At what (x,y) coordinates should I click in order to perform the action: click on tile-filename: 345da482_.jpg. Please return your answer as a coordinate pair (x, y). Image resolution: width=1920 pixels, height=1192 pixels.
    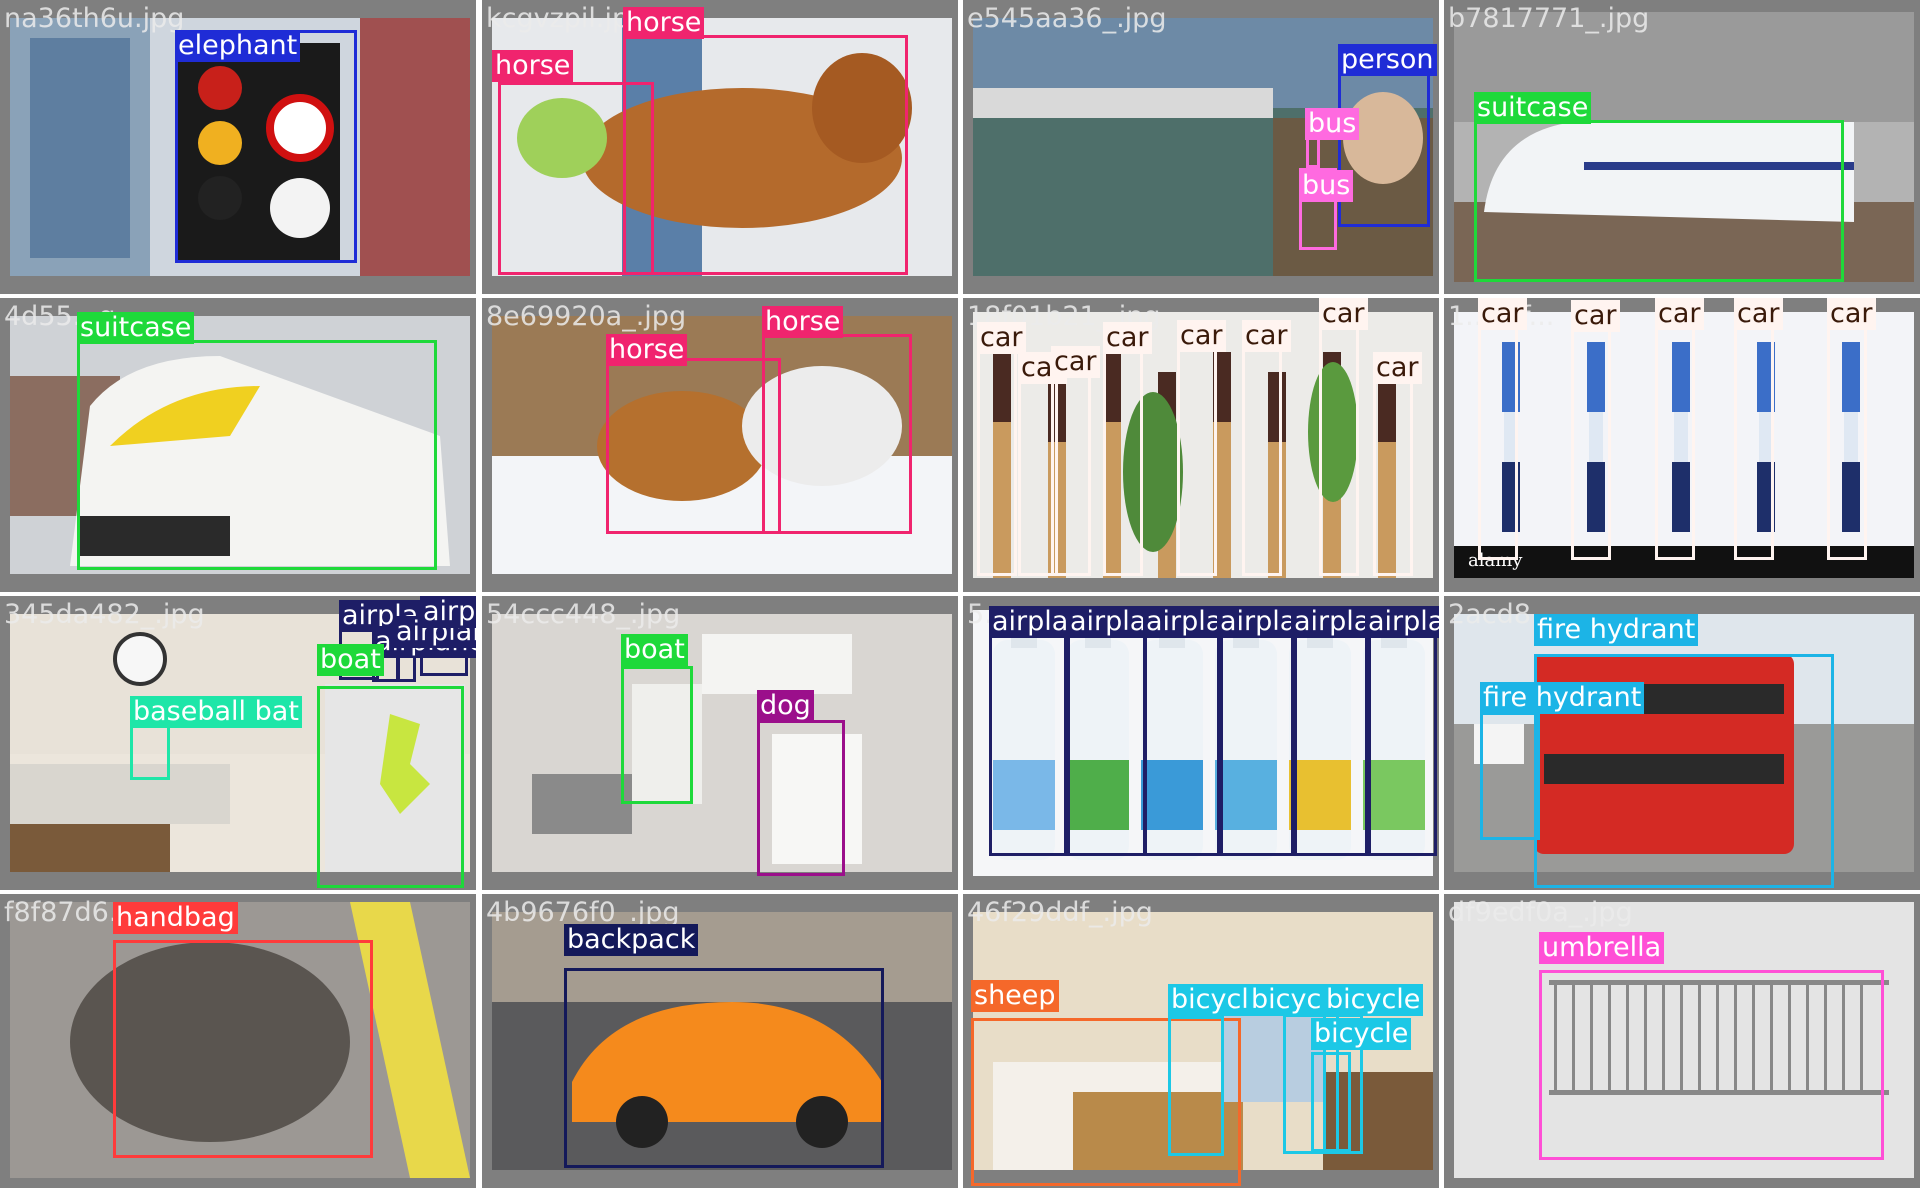
    Looking at the image, I should click on (104, 614).